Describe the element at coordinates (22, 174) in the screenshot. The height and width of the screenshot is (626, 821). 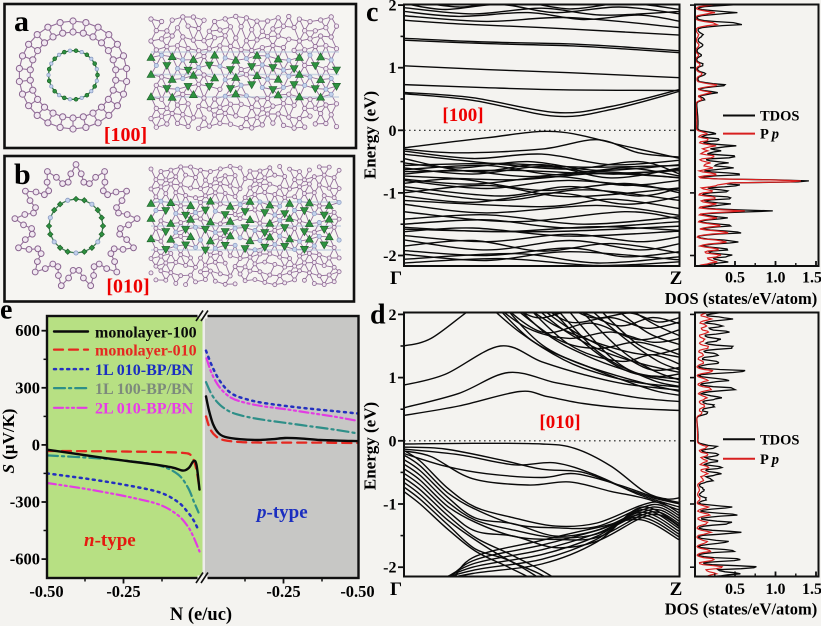
I see `svg-text: b` at that location.